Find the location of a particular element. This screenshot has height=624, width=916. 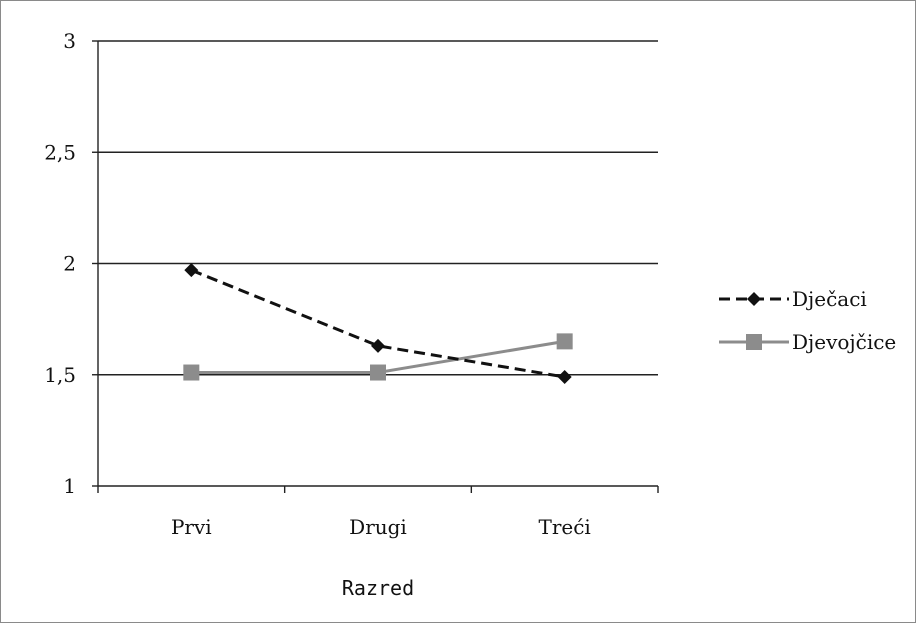

legend-entry: Dječaci is located at coordinates (793, 299).